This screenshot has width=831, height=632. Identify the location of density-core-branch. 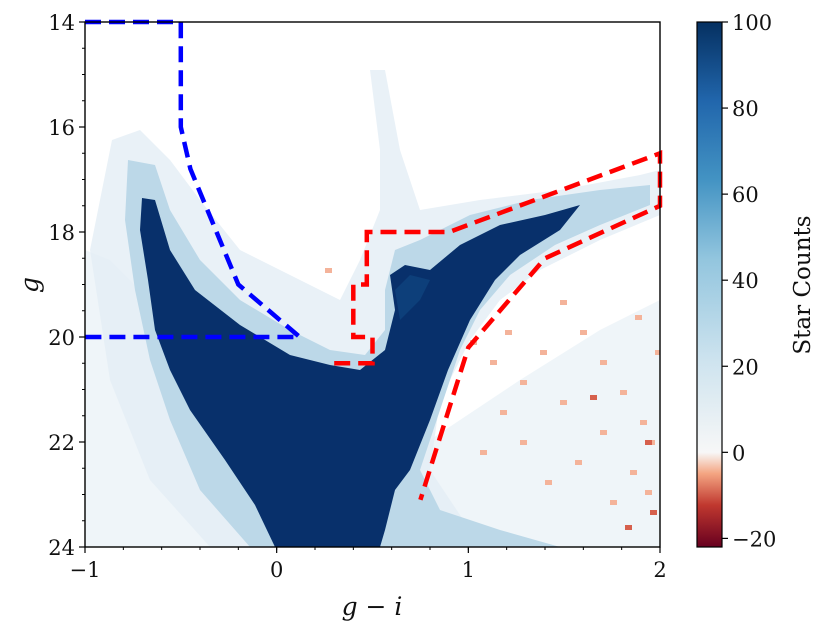
(412, 297).